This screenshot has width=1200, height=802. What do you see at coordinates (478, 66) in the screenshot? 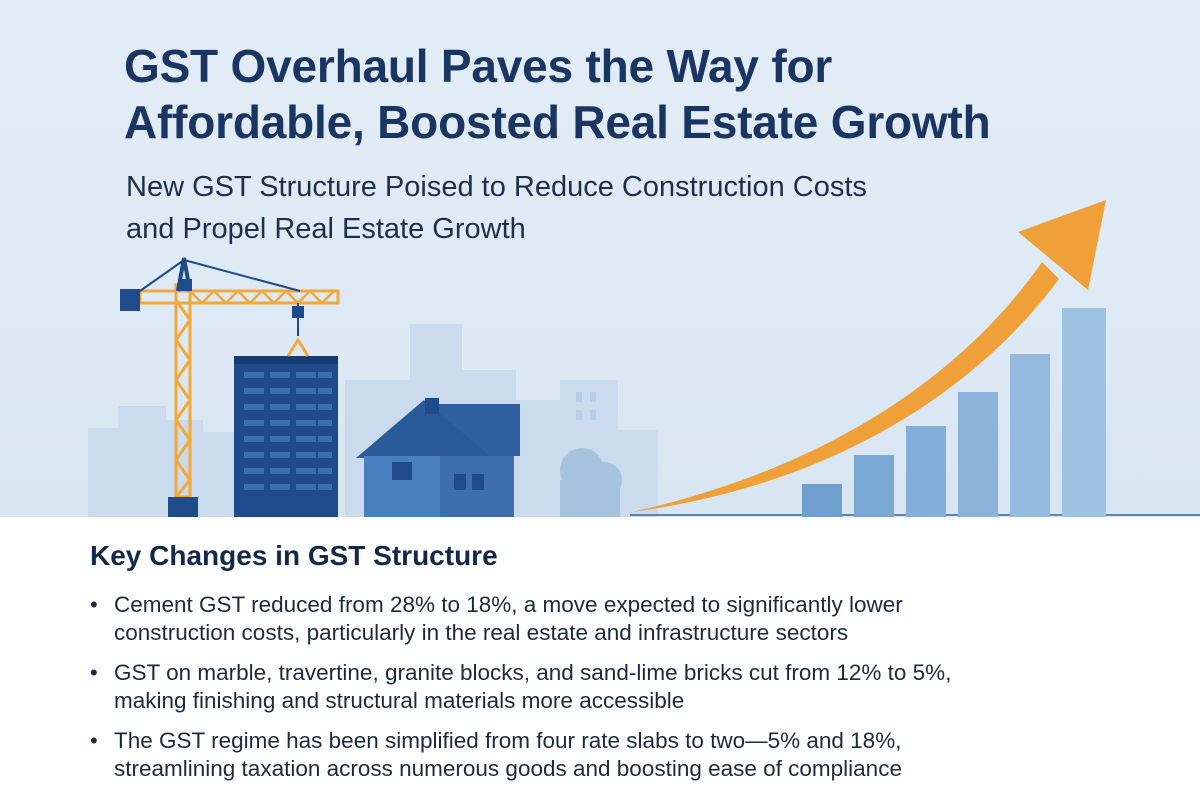
I see `title-line-1: GST Overhaul Paves the Way for` at bounding box center [478, 66].